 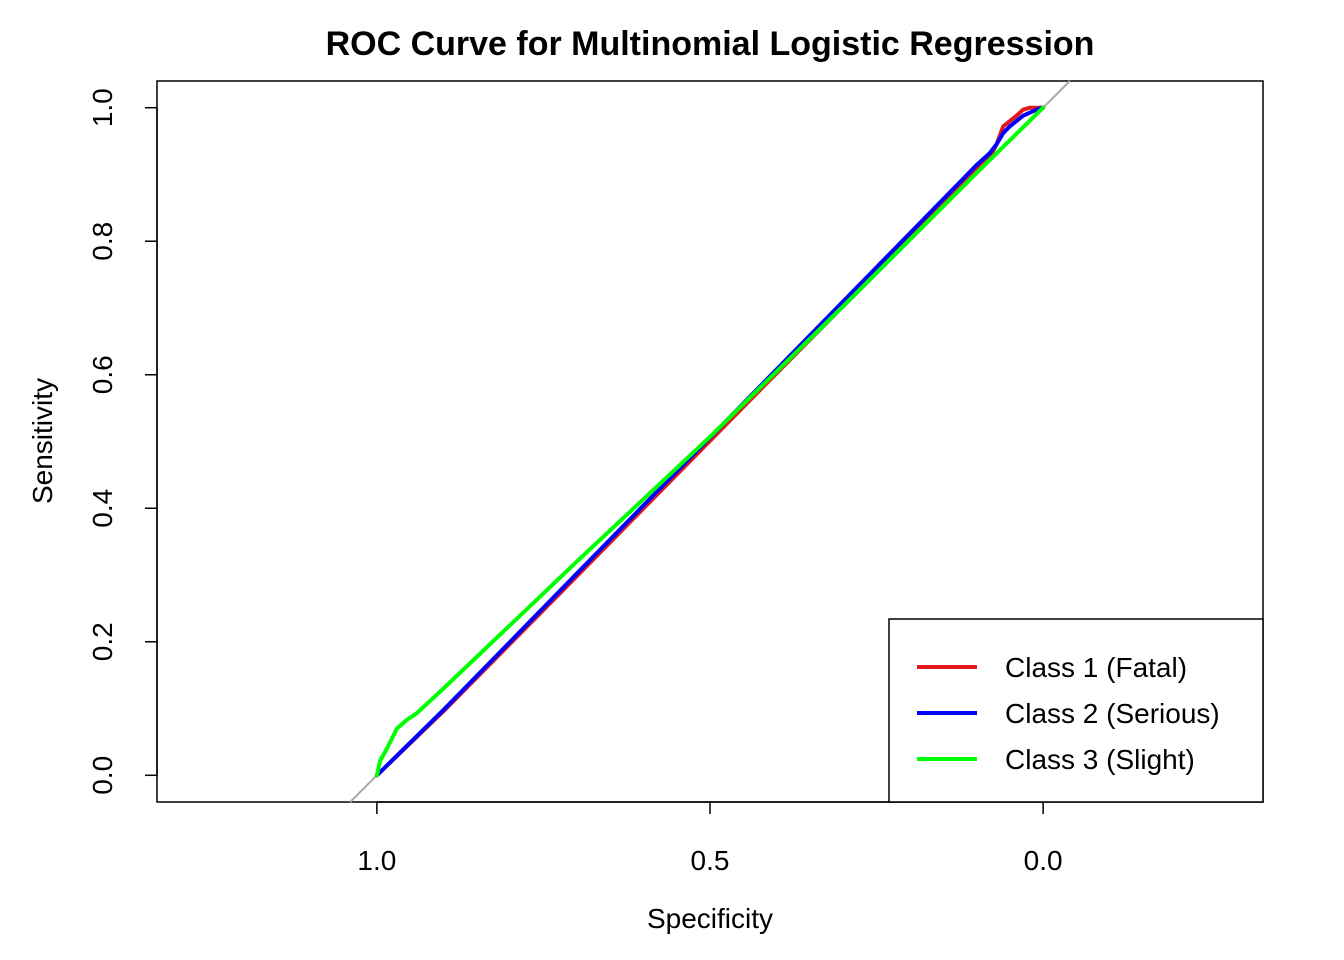 What do you see at coordinates (102, 107) in the screenshot?
I see `y-tick-label: 1.0` at bounding box center [102, 107].